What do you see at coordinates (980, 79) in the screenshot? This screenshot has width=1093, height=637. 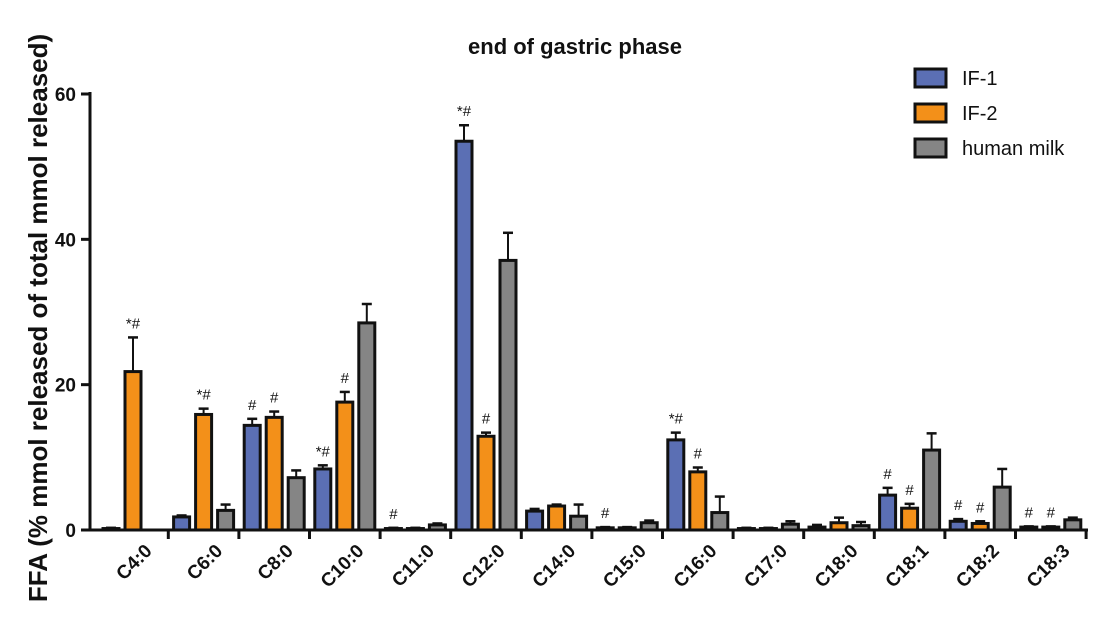 I see `legend-label: IF-1` at bounding box center [980, 79].